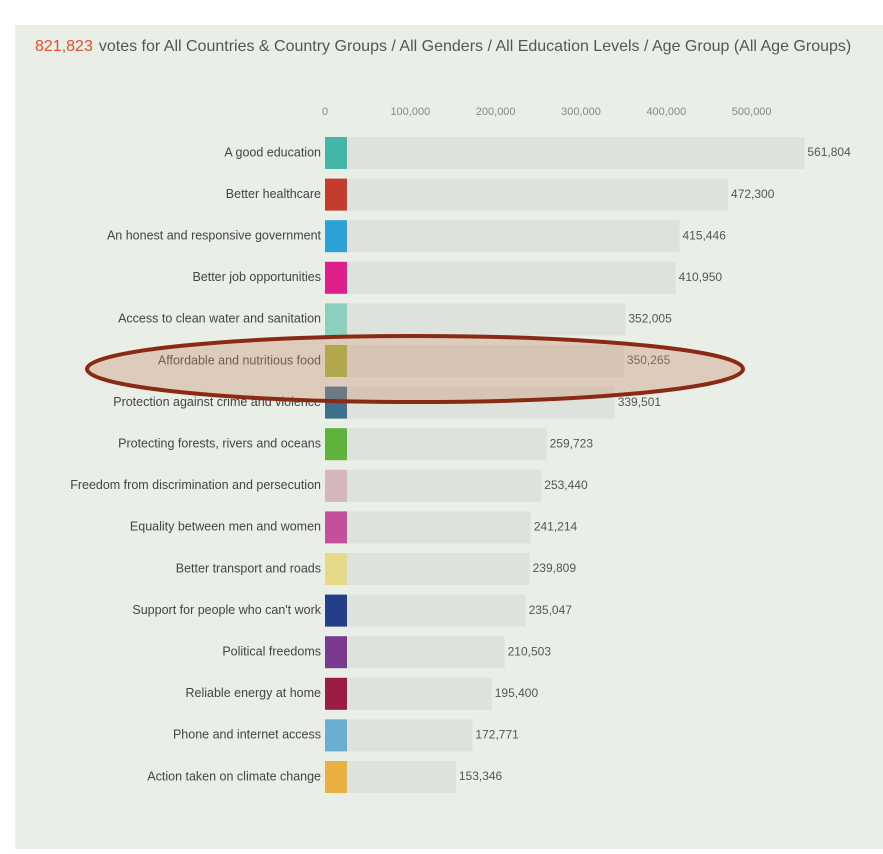 This screenshot has height=854, width=883. I want to click on x-tick-label: 400,000, so click(666, 112).